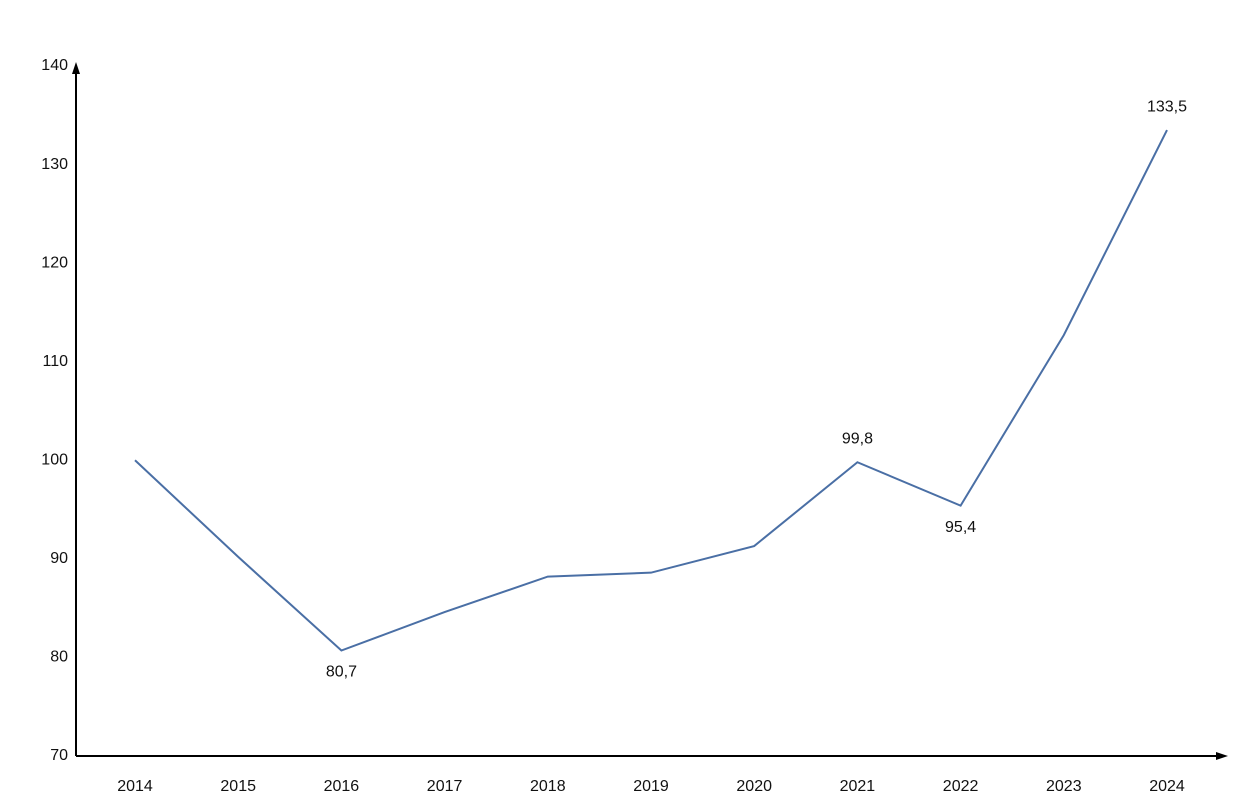  Describe the element at coordinates (341, 672) in the screenshot. I see `data-label: 80,7` at that location.